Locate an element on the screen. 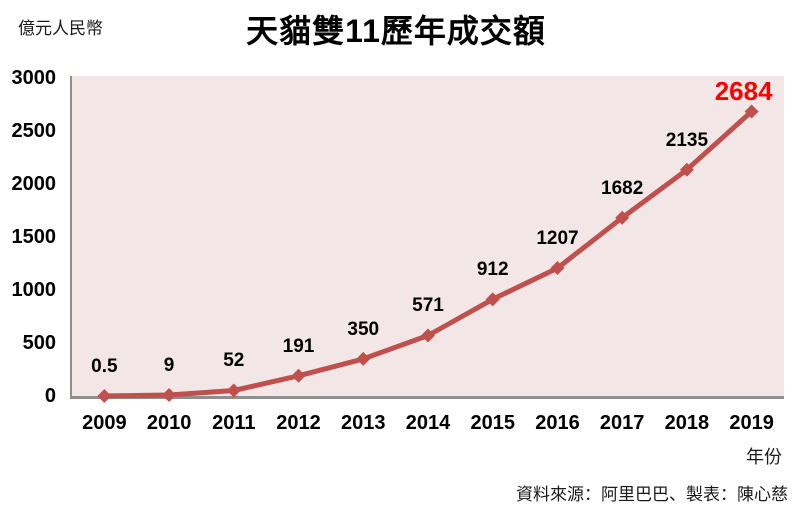 The height and width of the screenshot is (511, 792). x-tick-label: 2016 is located at coordinates (557, 423).